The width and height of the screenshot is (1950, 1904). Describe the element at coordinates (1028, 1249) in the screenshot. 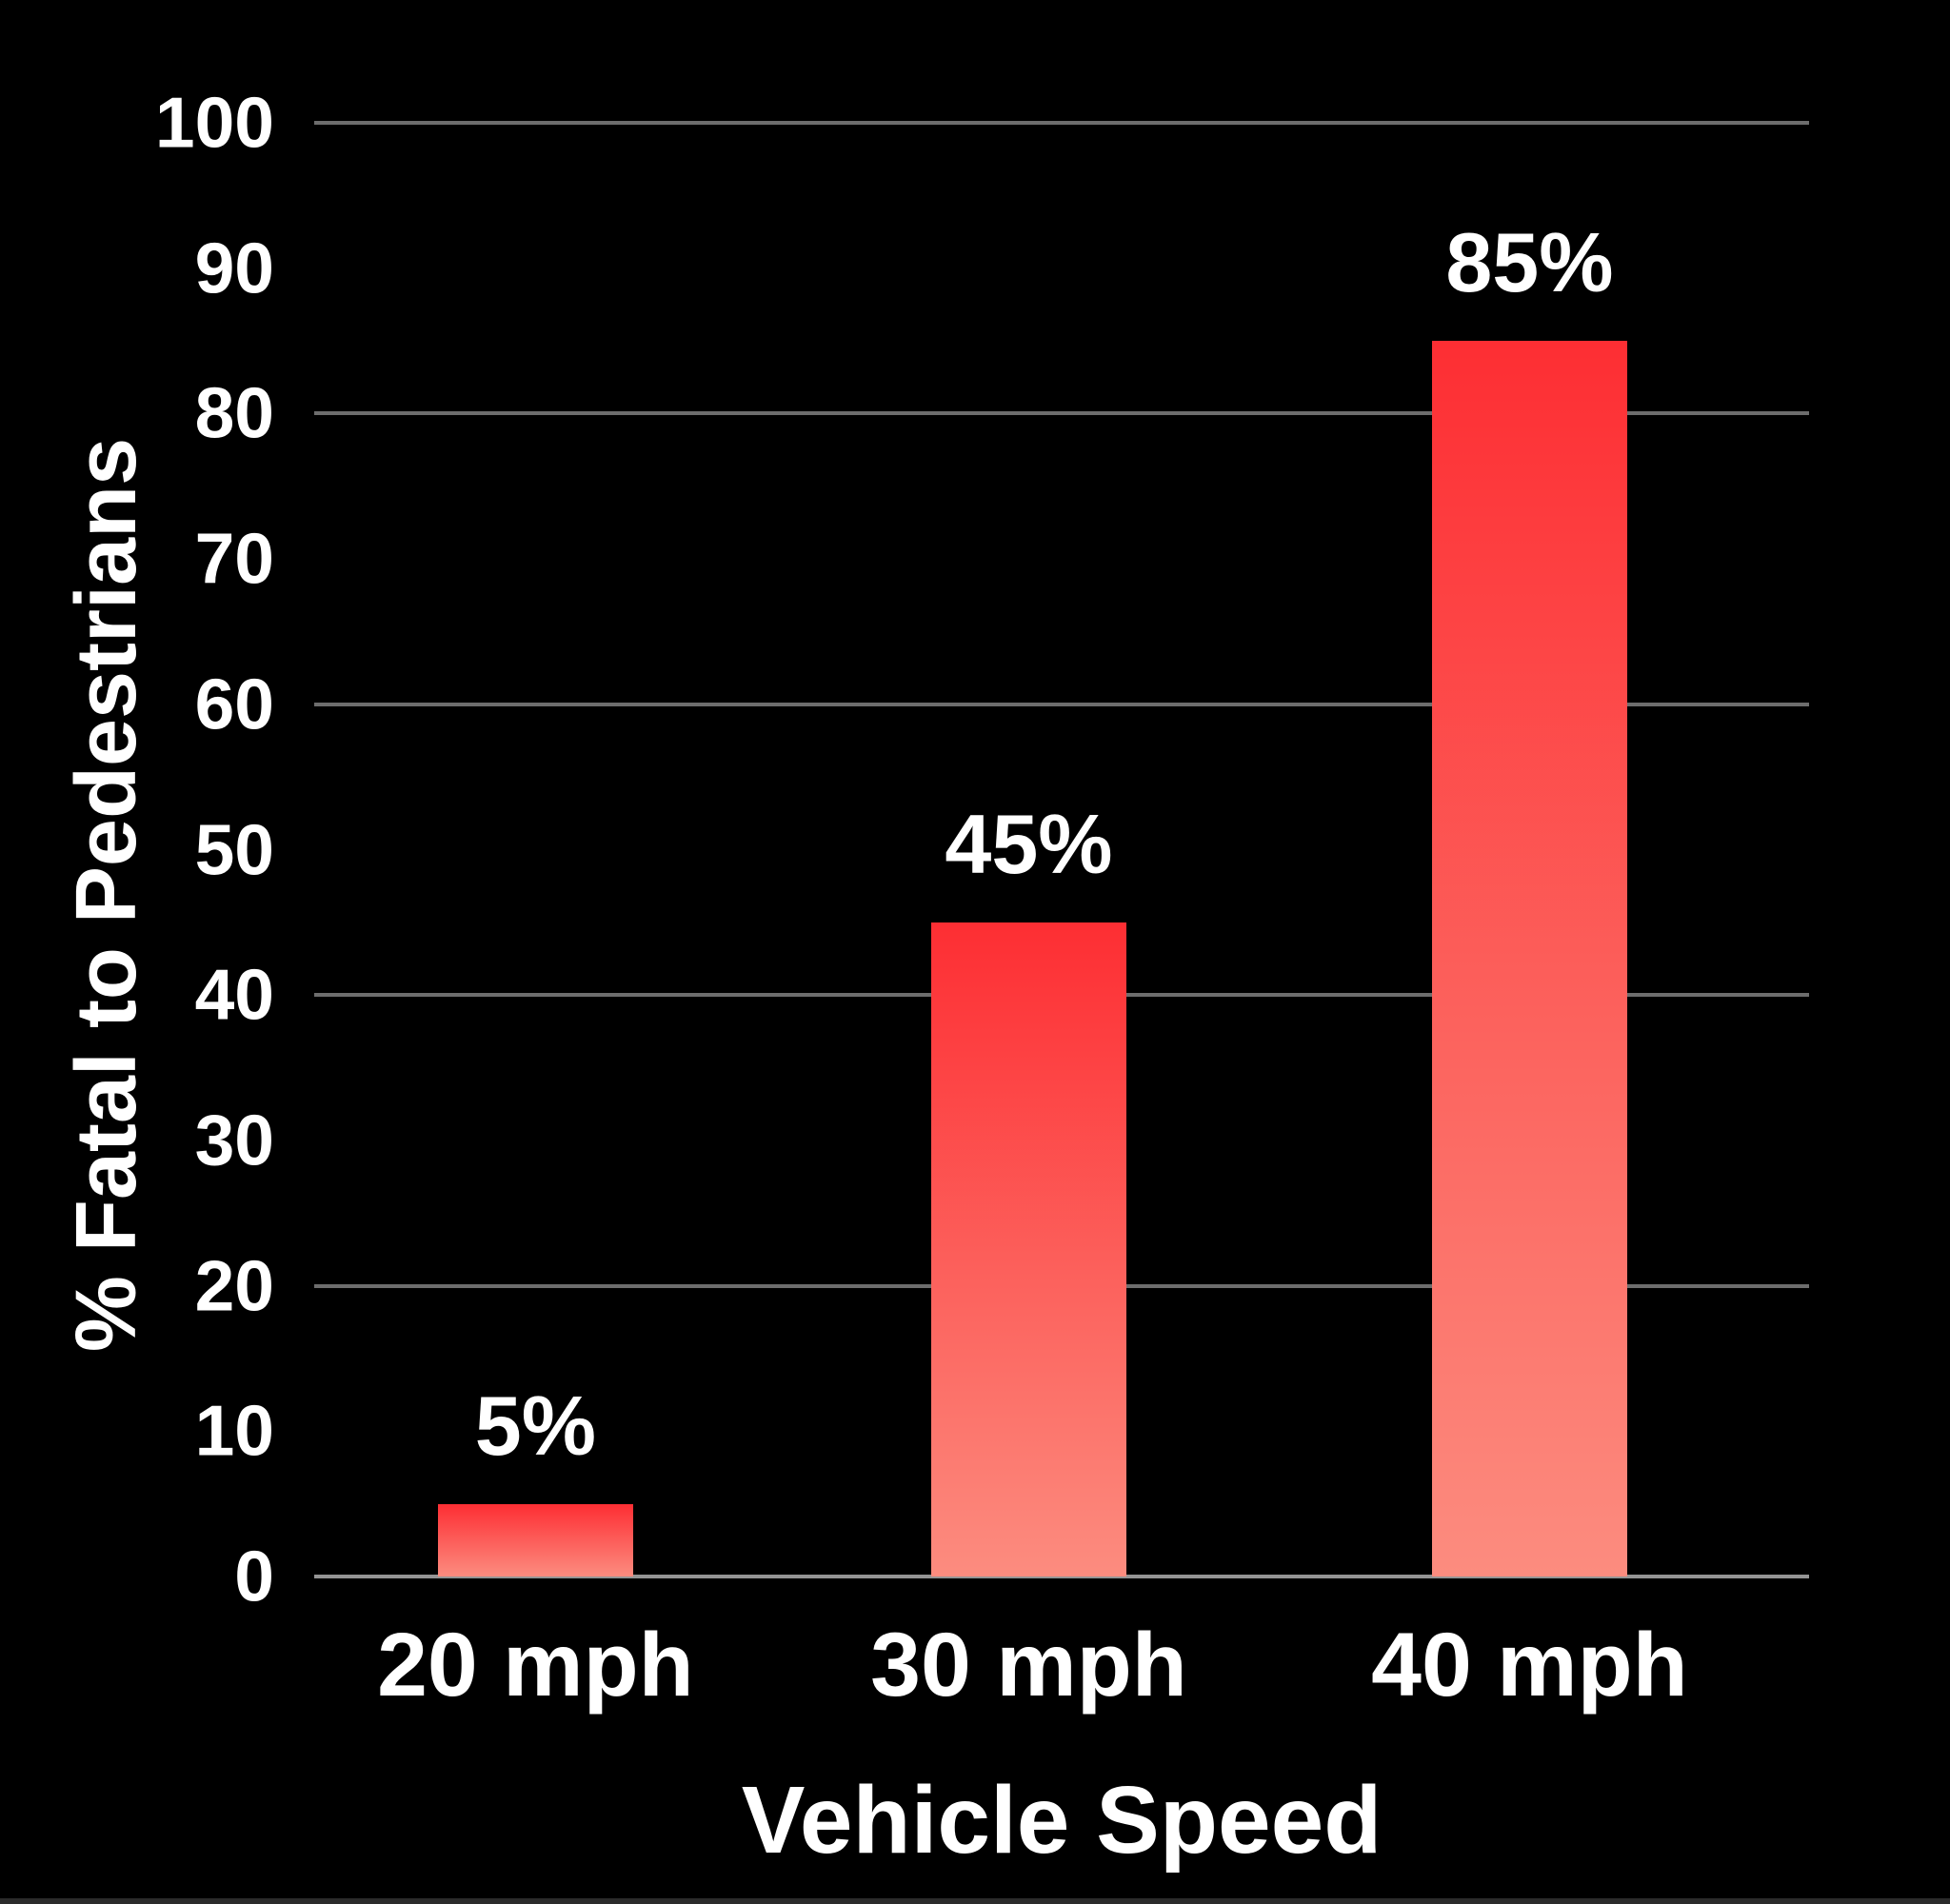

I see `bar-30-mph` at that location.